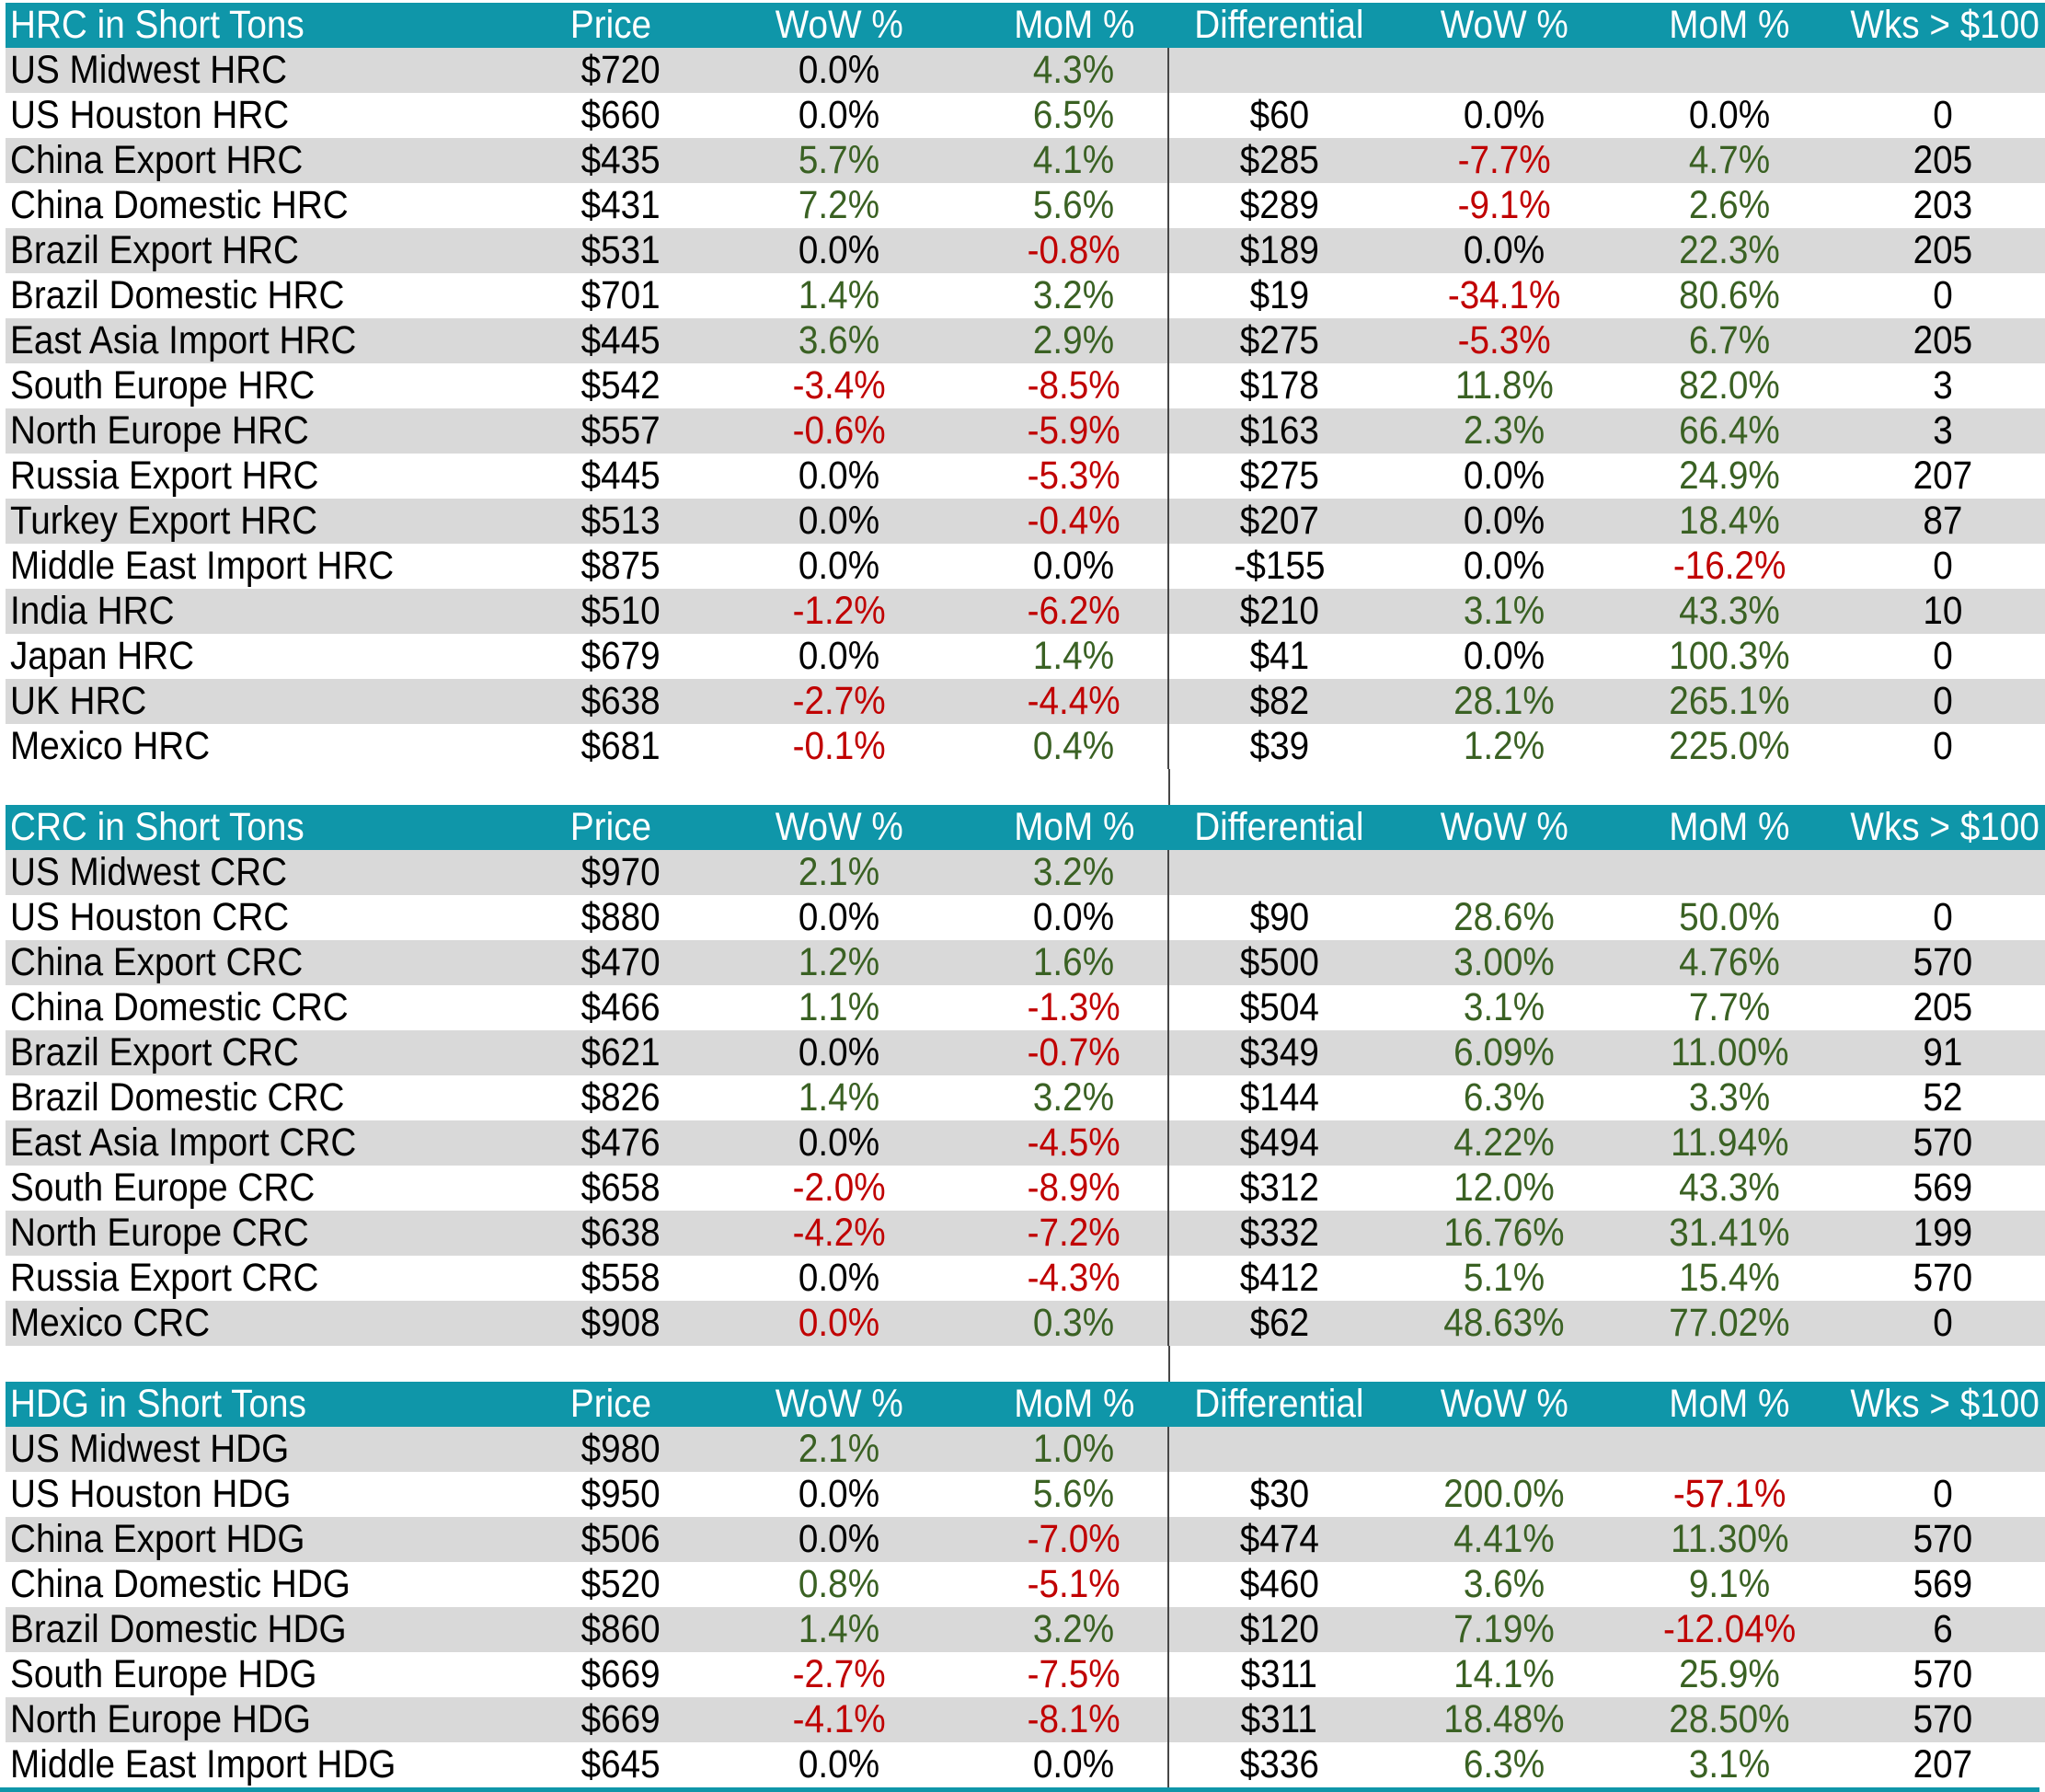 Image resolution: width=2045 pixels, height=1792 pixels. What do you see at coordinates (1729, 340) in the screenshot?
I see `diff-mom-cell: 6.7%` at bounding box center [1729, 340].